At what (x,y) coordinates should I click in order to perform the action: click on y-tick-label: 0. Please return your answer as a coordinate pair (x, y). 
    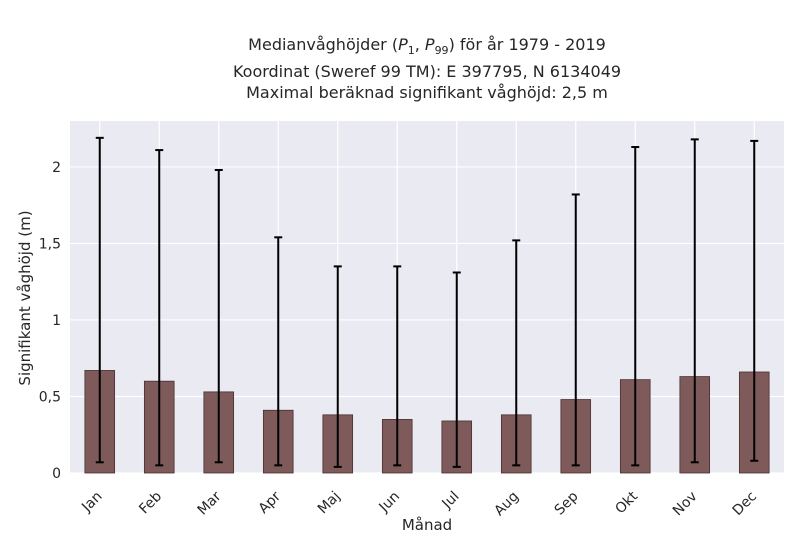
    Looking at the image, I should click on (56, 474).